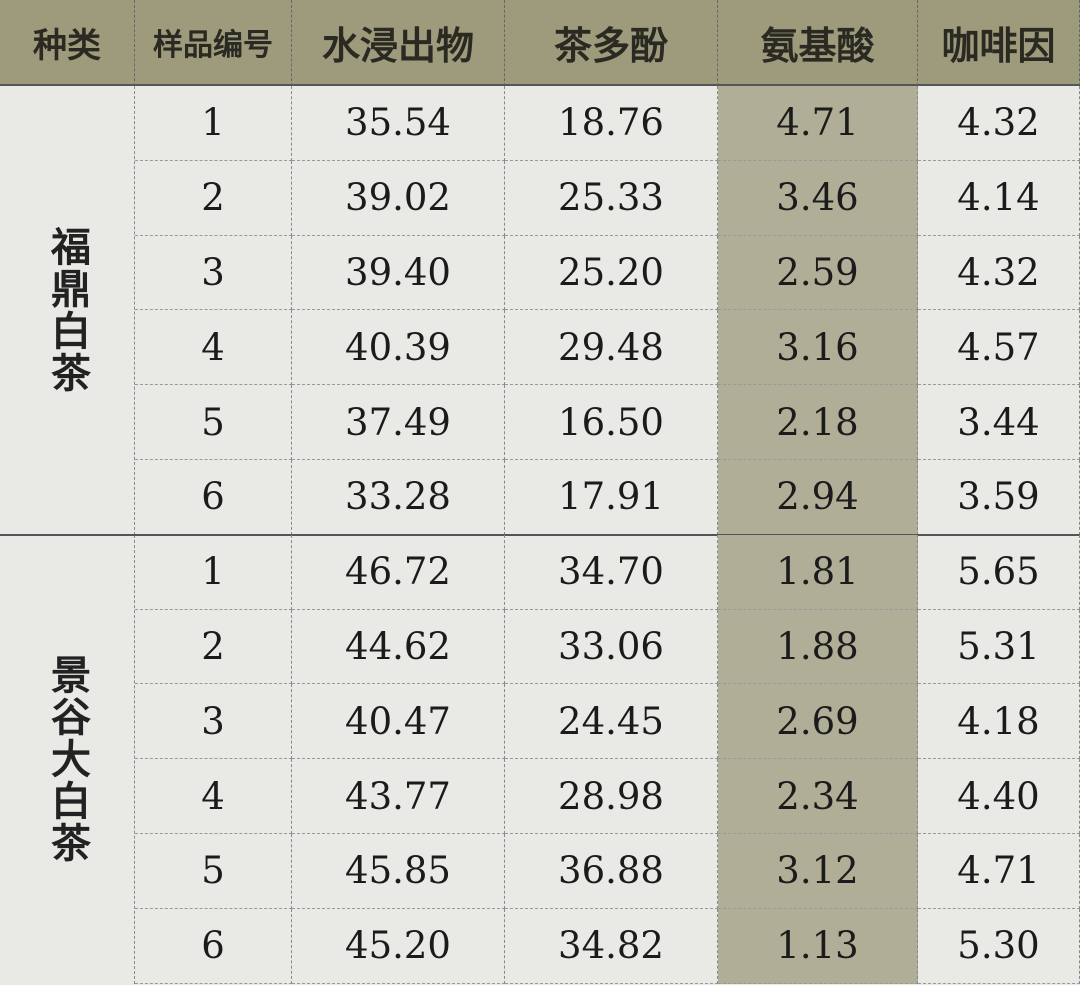 The height and width of the screenshot is (985, 1080). I want to click on cell-amino-acids: 1.81, so click(818, 572).